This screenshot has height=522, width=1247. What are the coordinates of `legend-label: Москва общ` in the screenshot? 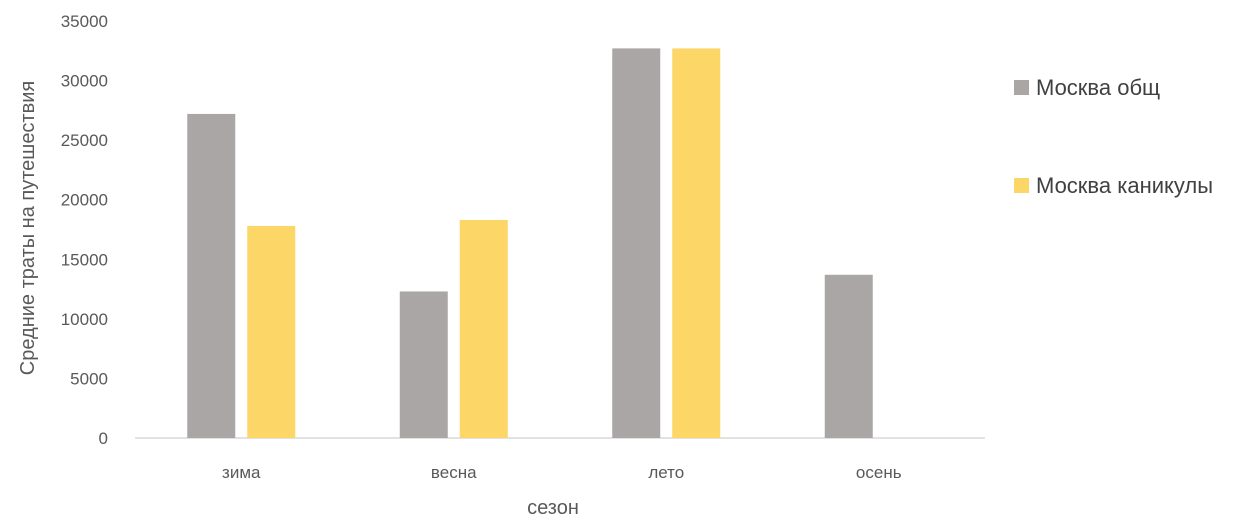 It's located at (1098, 87).